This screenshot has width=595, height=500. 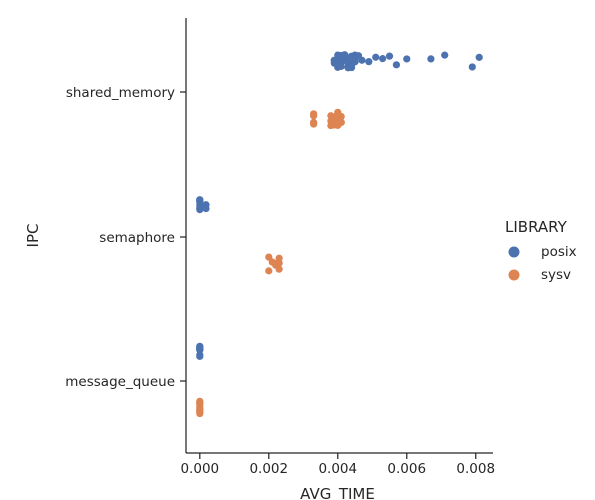 What do you see at coordinates (120, 382) in the screenshot?
I see `y-tick-label: message_queue` at bounding box center [120, 382].